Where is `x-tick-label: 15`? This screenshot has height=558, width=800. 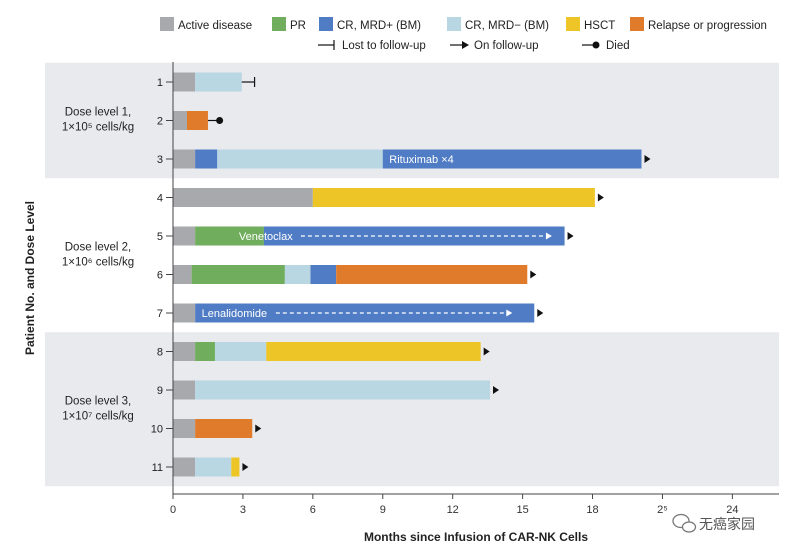
x-tick-label: 15 is located at coordinates (522, 510).